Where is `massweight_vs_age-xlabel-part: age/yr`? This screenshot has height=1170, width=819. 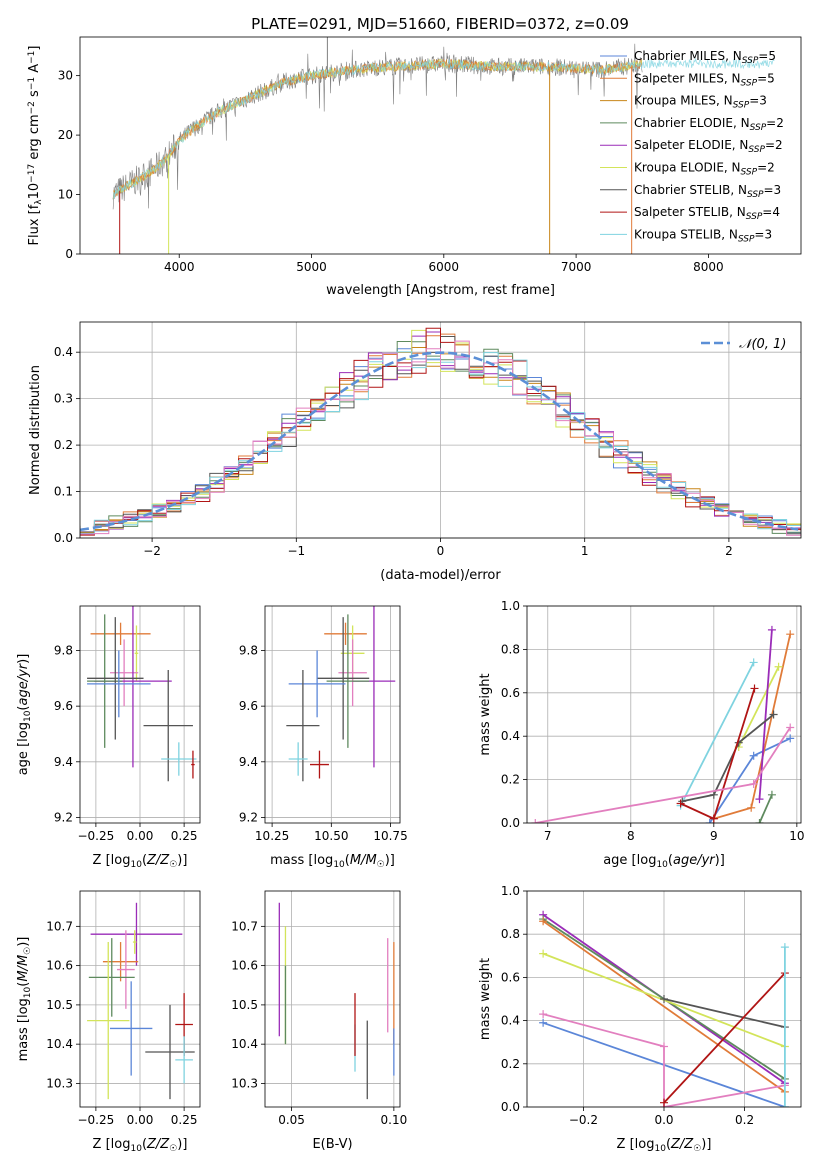
massweight_vs_age-xlabel-part: age/yr is located at coordinates (694, 860).